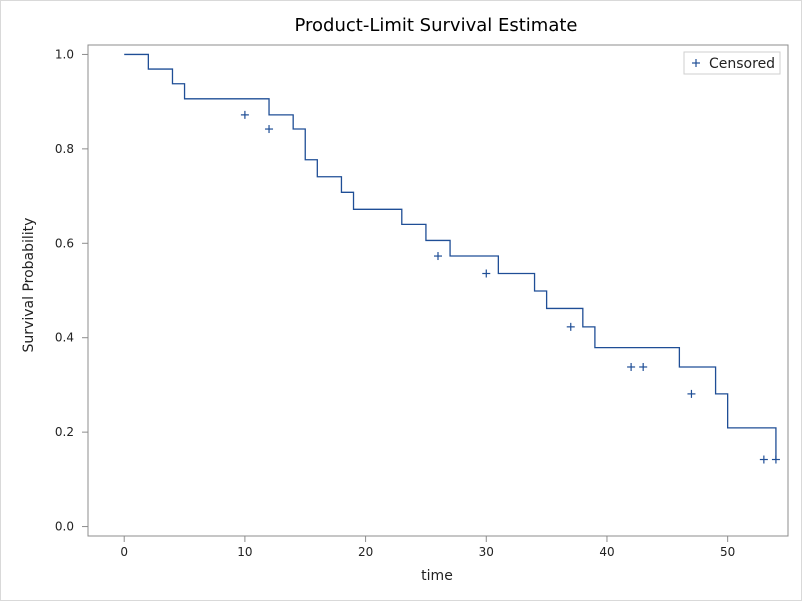  I want to click on legend: Censored, so click(732, 63).